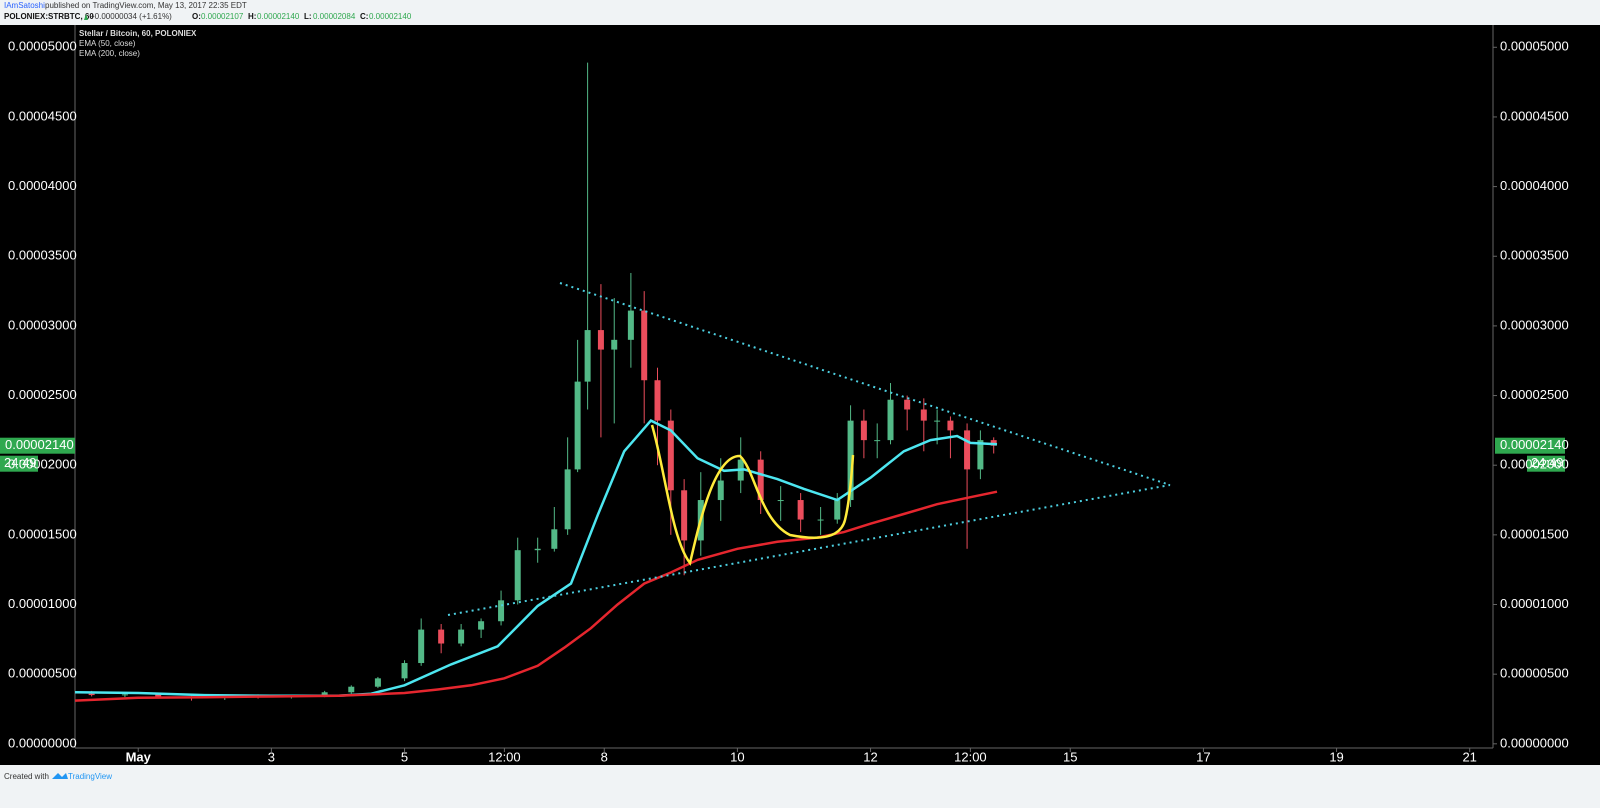 This screenshot has height=808, width=1600. Describe the element at coordinates (404, 756) in the screenshot. I see `x-tick-label: 5` at that location.